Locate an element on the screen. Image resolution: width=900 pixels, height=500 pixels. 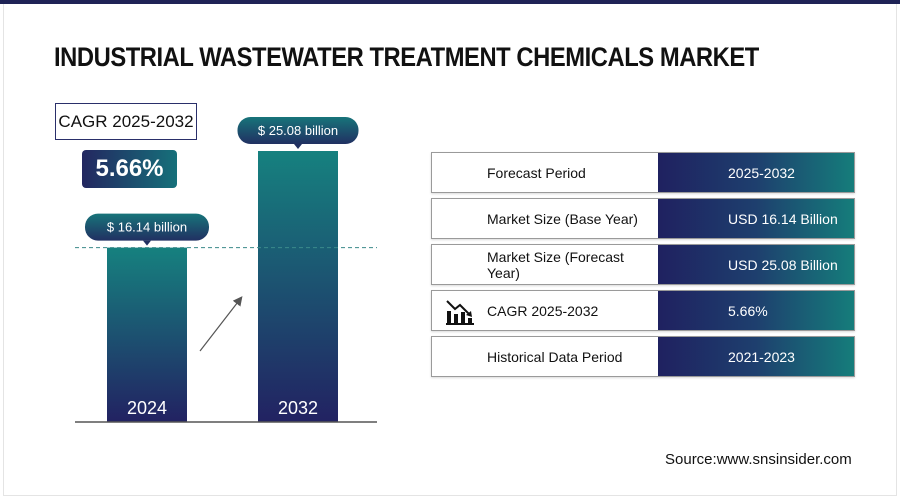
table-row: Historical Data Period 2021-2023 is located at coordinates (643, 356).